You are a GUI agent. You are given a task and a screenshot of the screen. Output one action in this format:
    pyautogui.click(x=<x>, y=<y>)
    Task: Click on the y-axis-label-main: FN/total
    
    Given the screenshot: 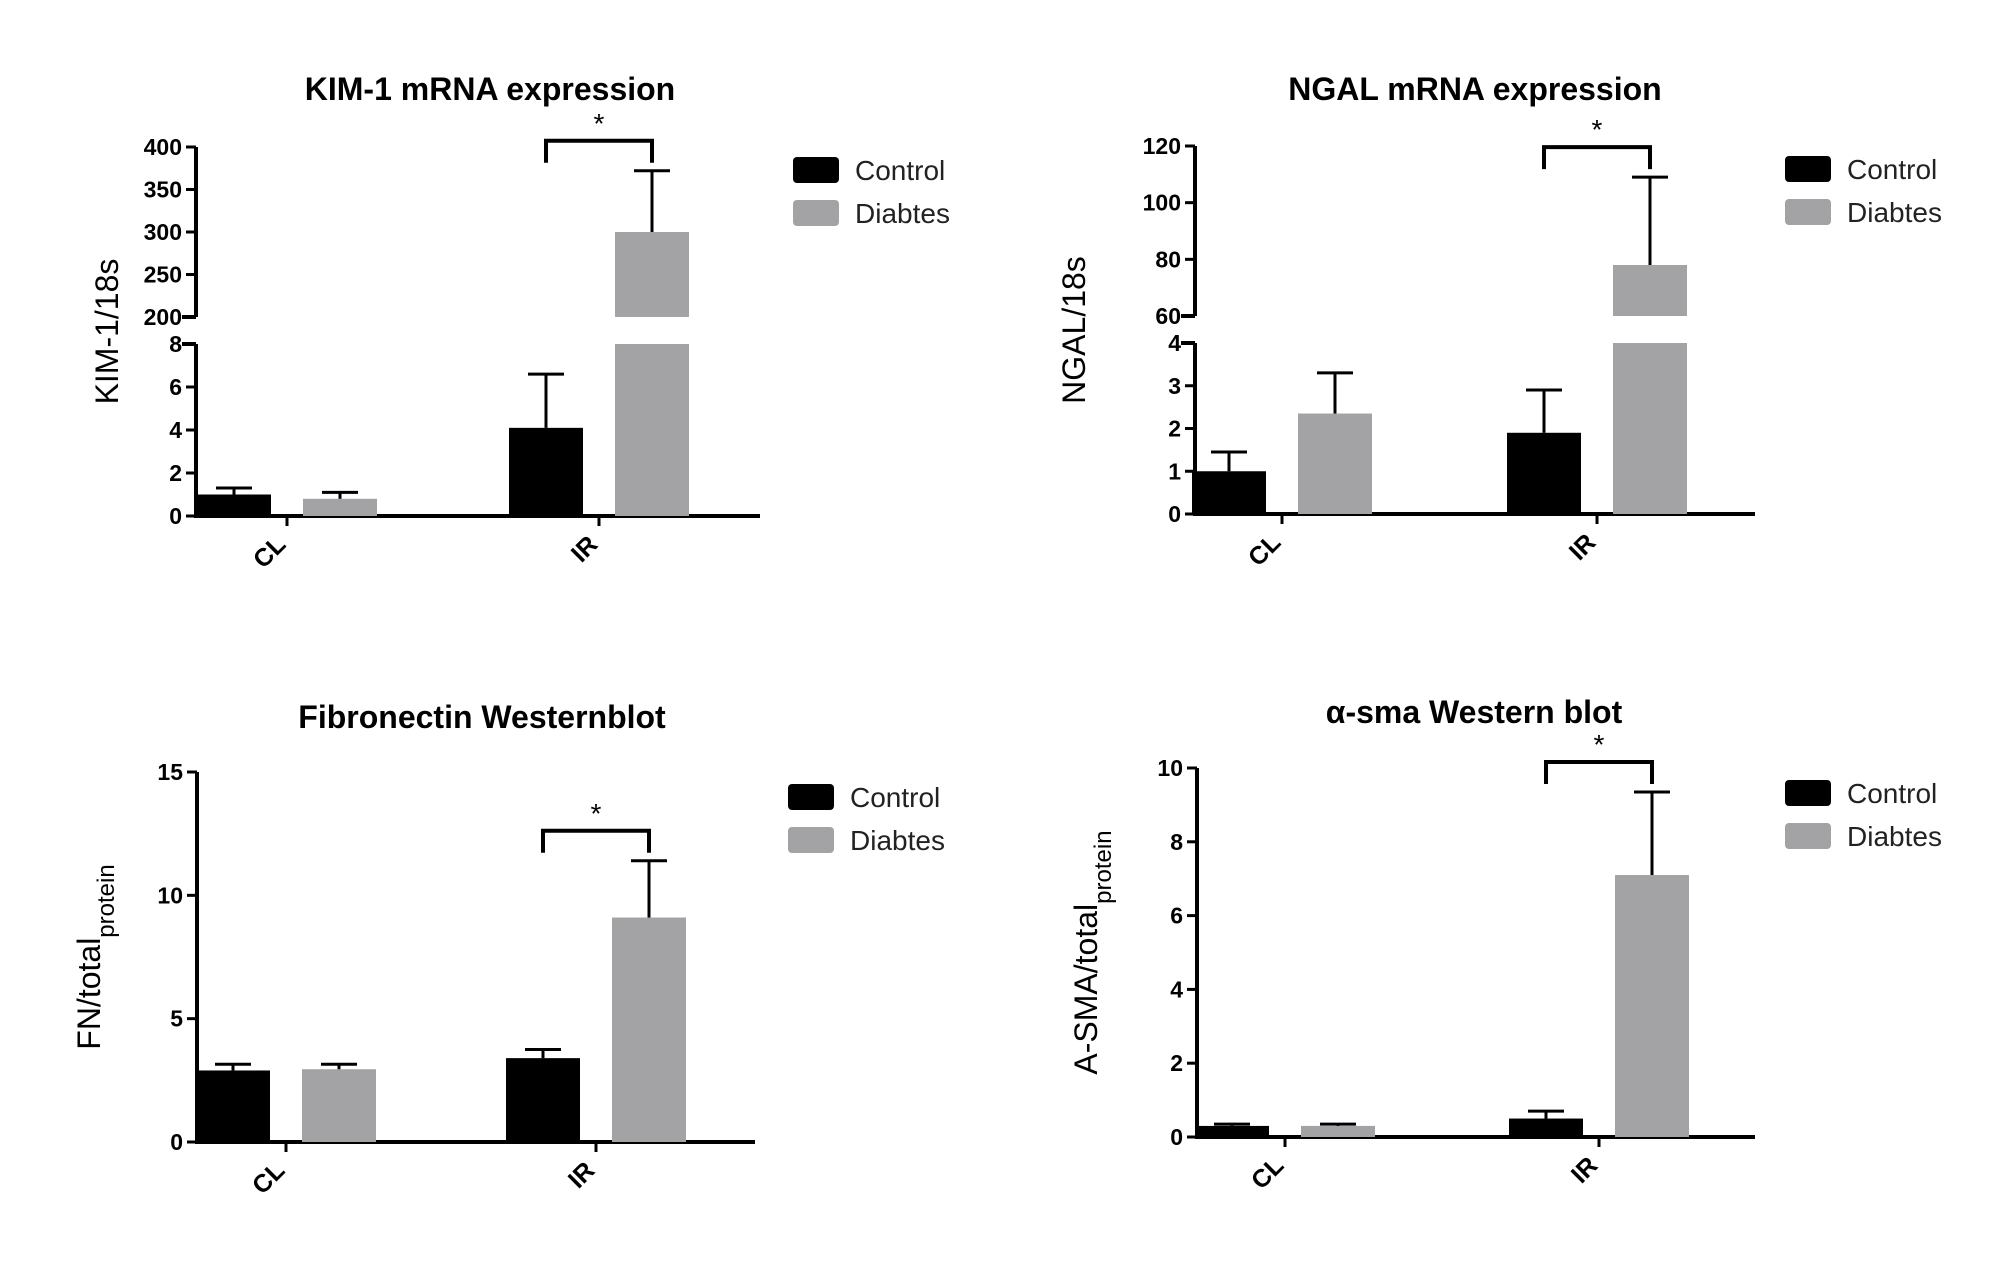 What is the action you would take?
    pyautogui.click(x=89, y=994)
    